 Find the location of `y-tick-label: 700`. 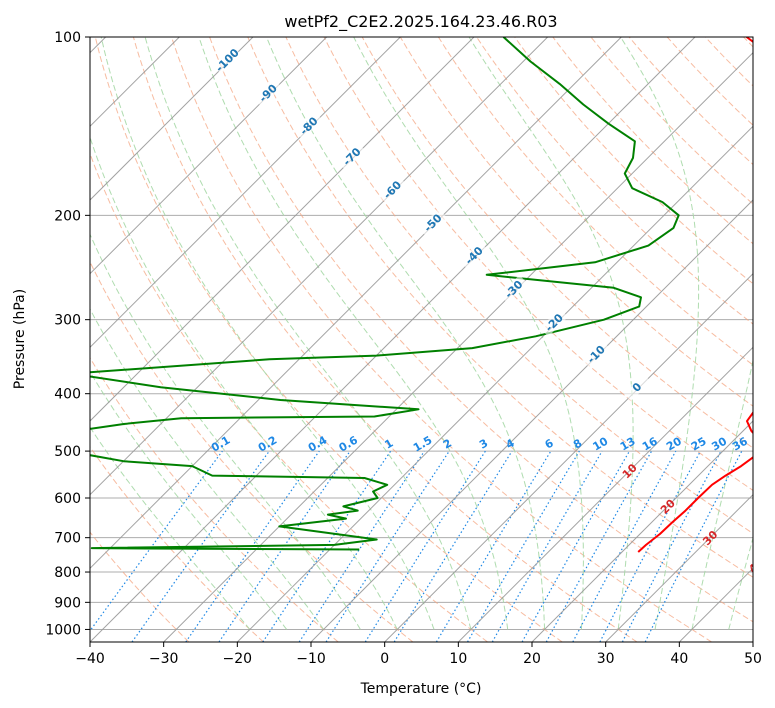

y-tick-label: 700 is located at coordinates (67, 539).